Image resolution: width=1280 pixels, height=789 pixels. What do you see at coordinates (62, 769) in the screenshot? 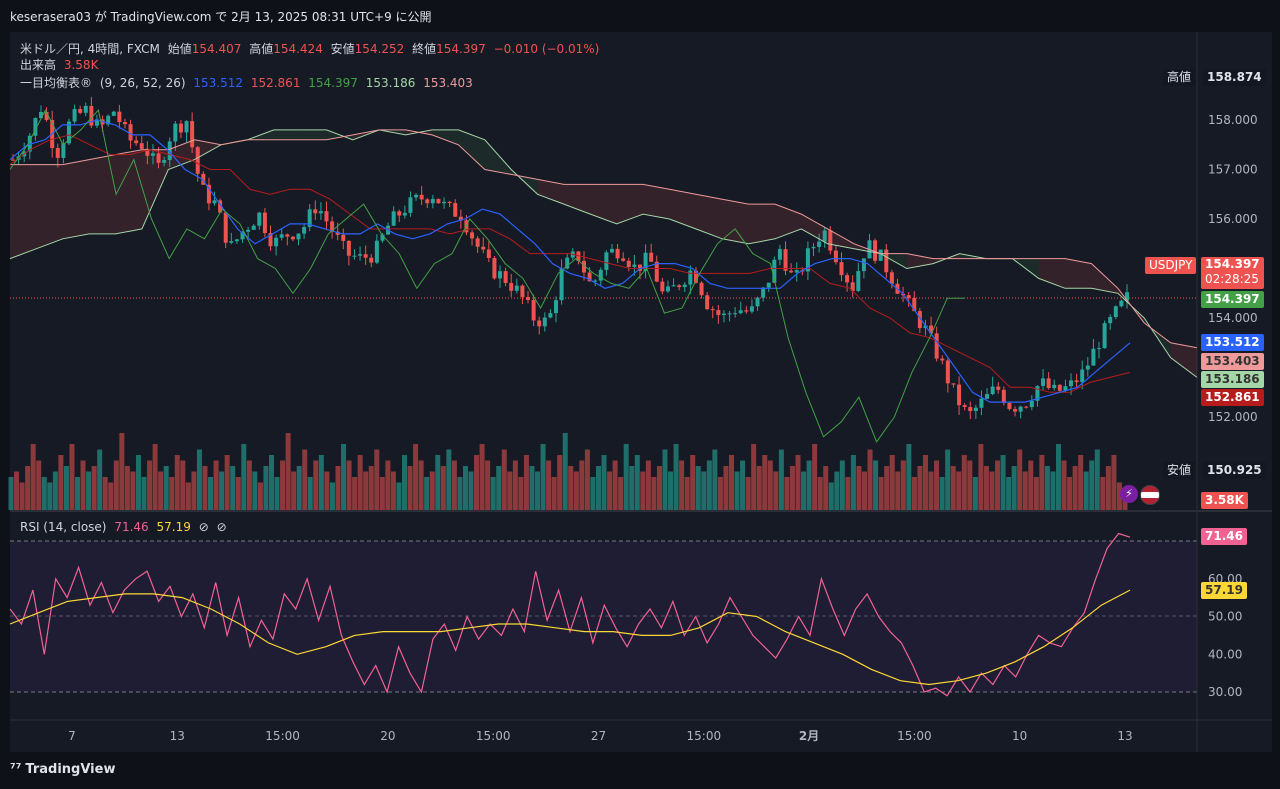
I see `tradingview-logo: ⁷⁷ TradingView` at bounding box center [62, 769].